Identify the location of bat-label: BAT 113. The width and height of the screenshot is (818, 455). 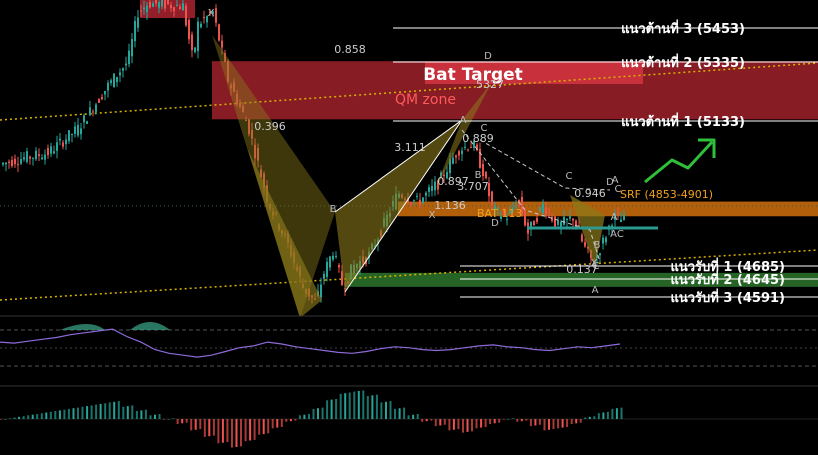
(499, 213).